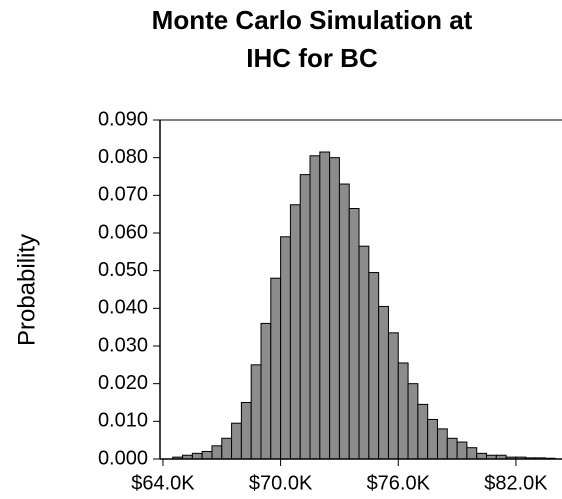 This screenshot has width=562, height=499. What do you see at coordinates (123, 458) in the screenshot?
I see `y-tick-label: 0.000` at bounding box center [123, 458].